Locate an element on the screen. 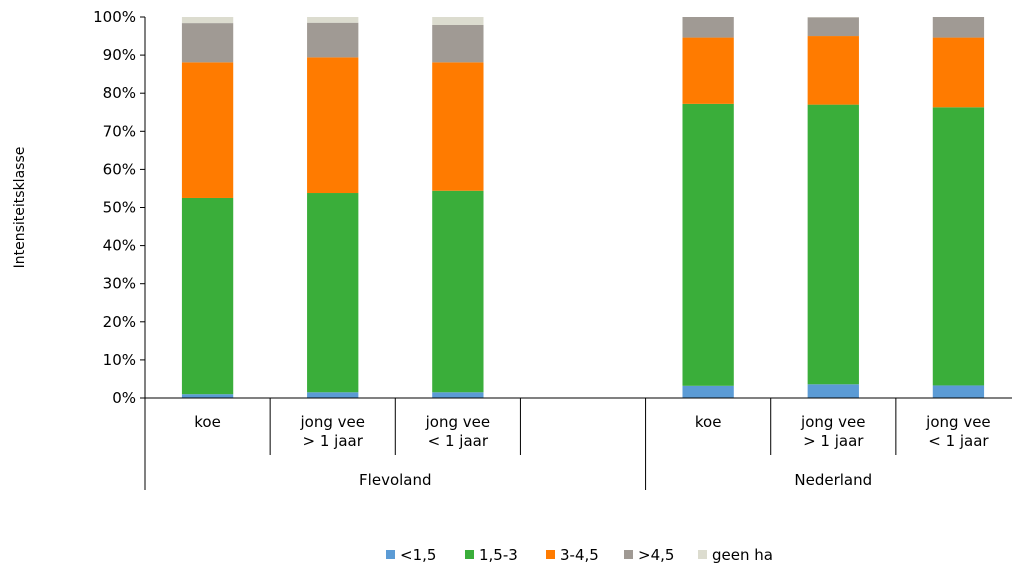 The image size is (1012, 571). y-tick-label: 100% is located at coordinates (114, 17).